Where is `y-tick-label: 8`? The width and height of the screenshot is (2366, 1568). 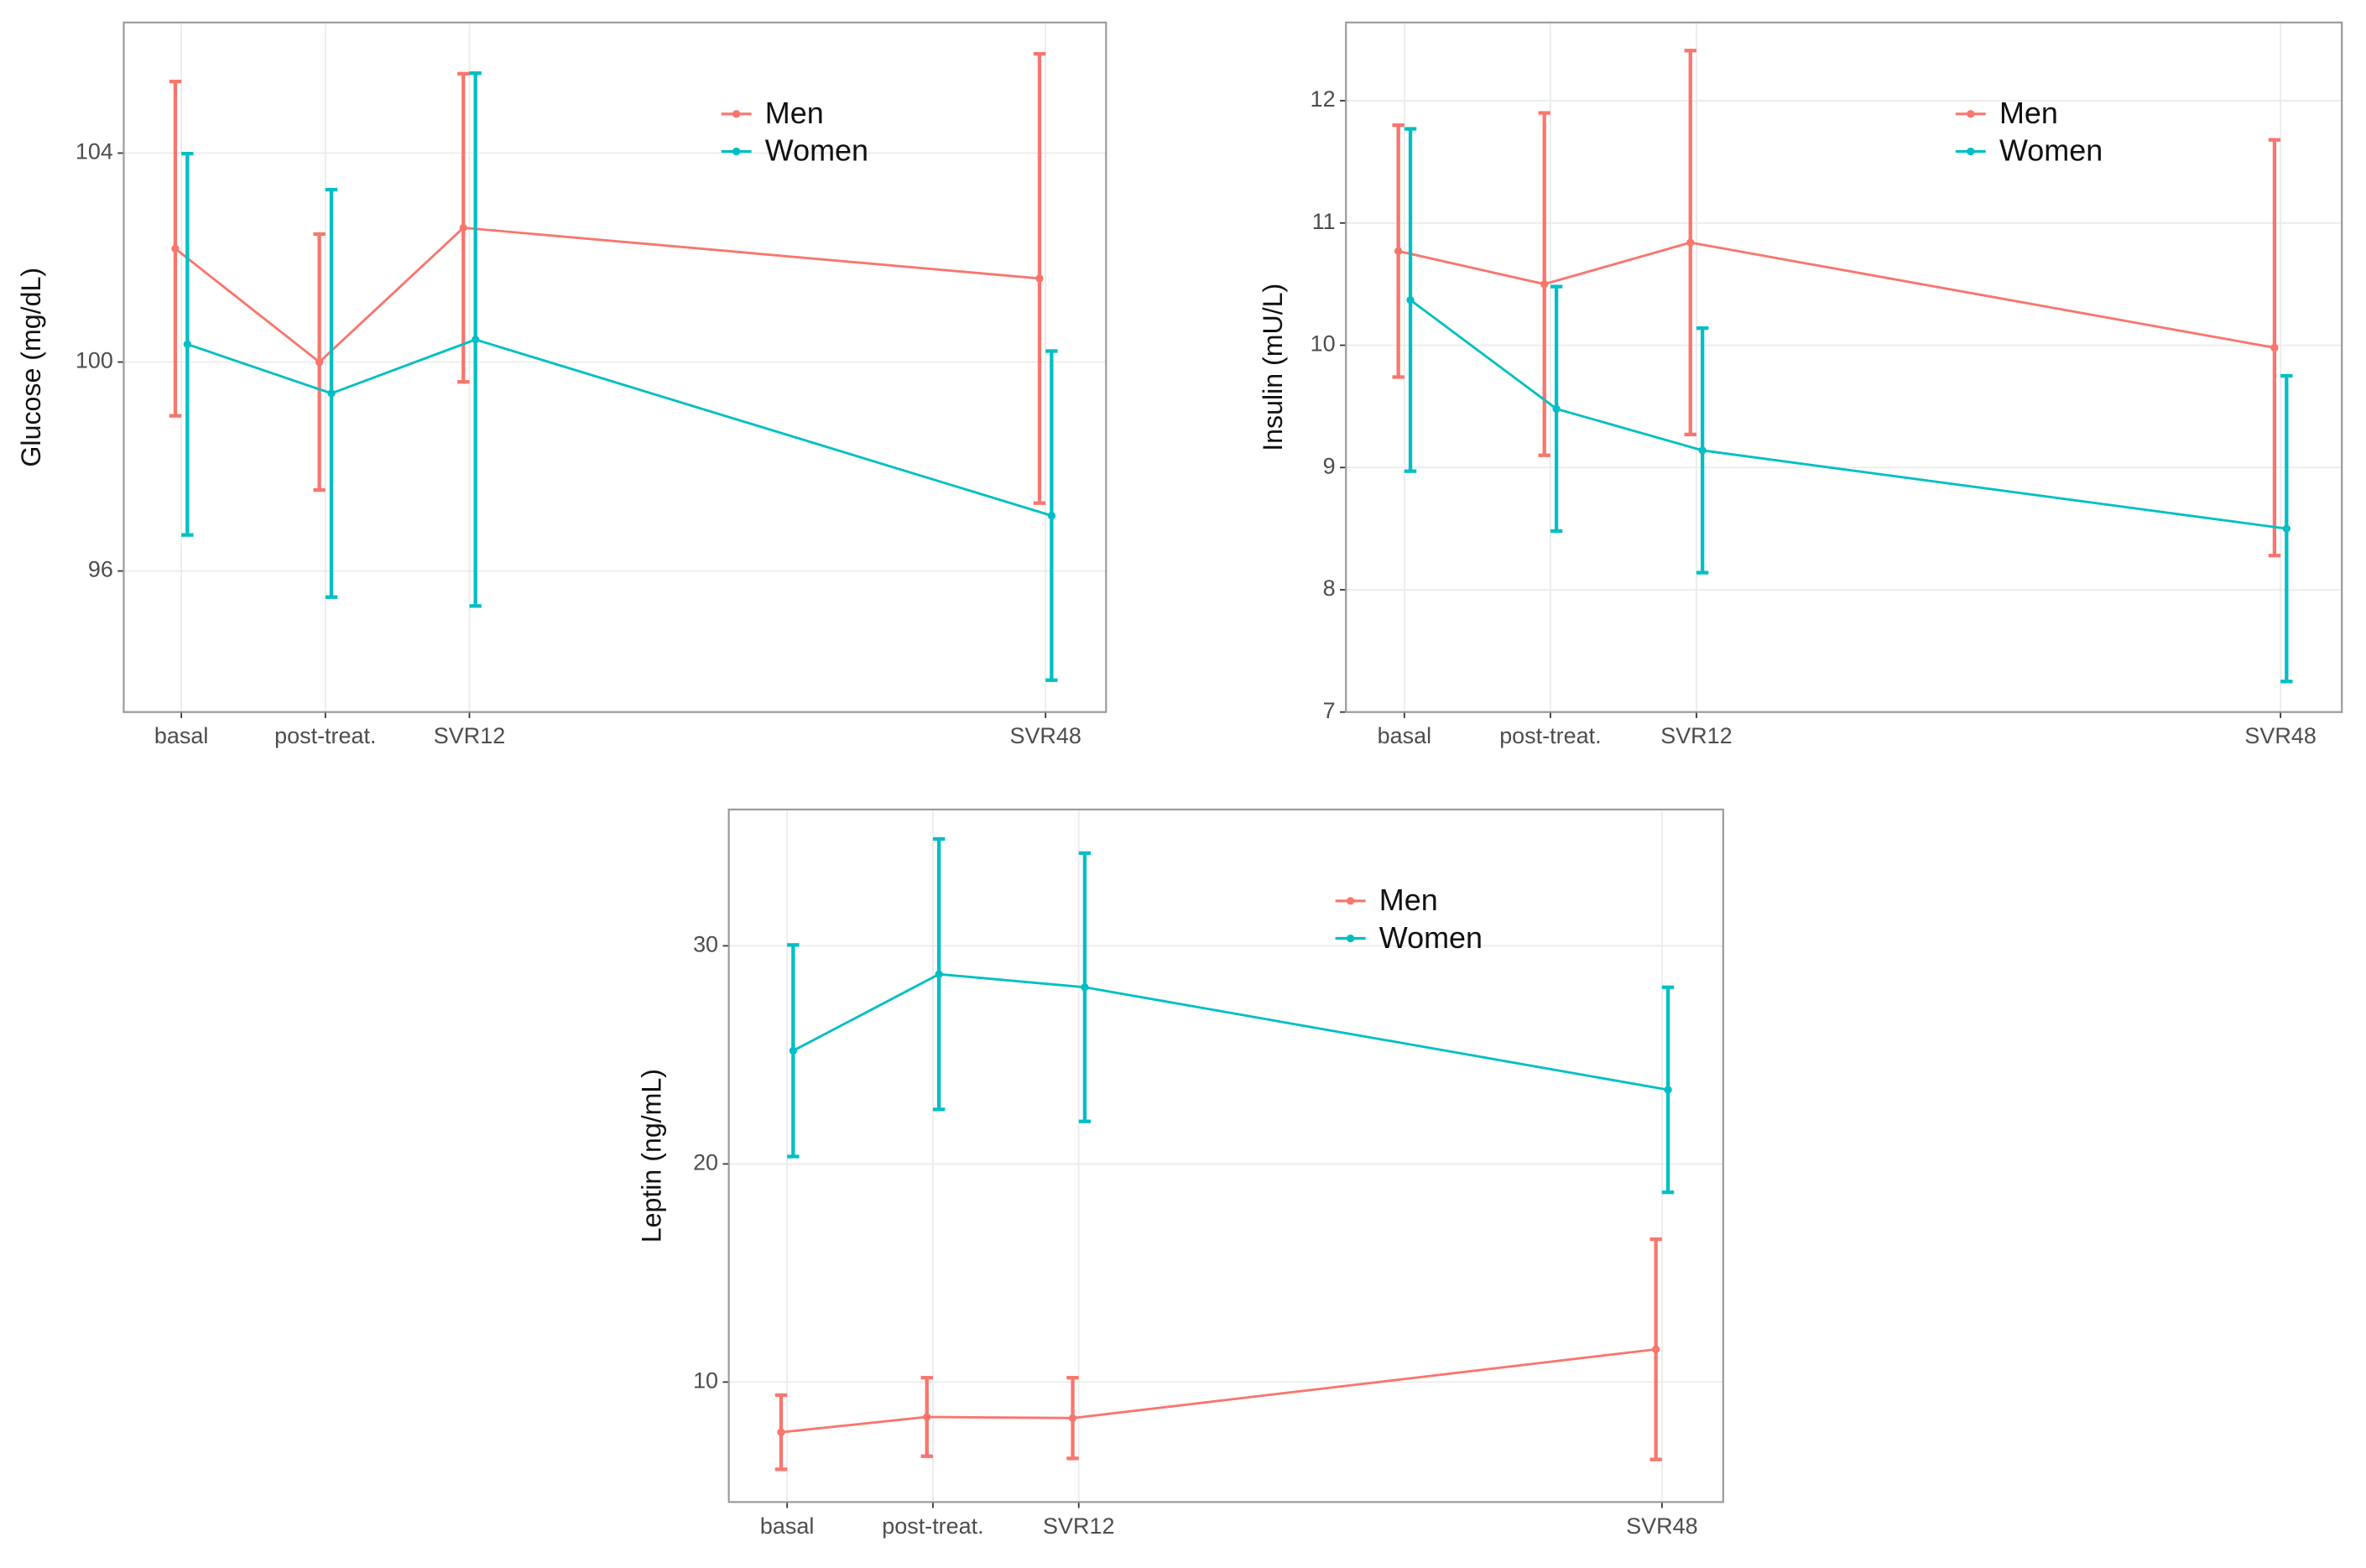
y-tick-label: 8 is located at coordinates (1329, 589).